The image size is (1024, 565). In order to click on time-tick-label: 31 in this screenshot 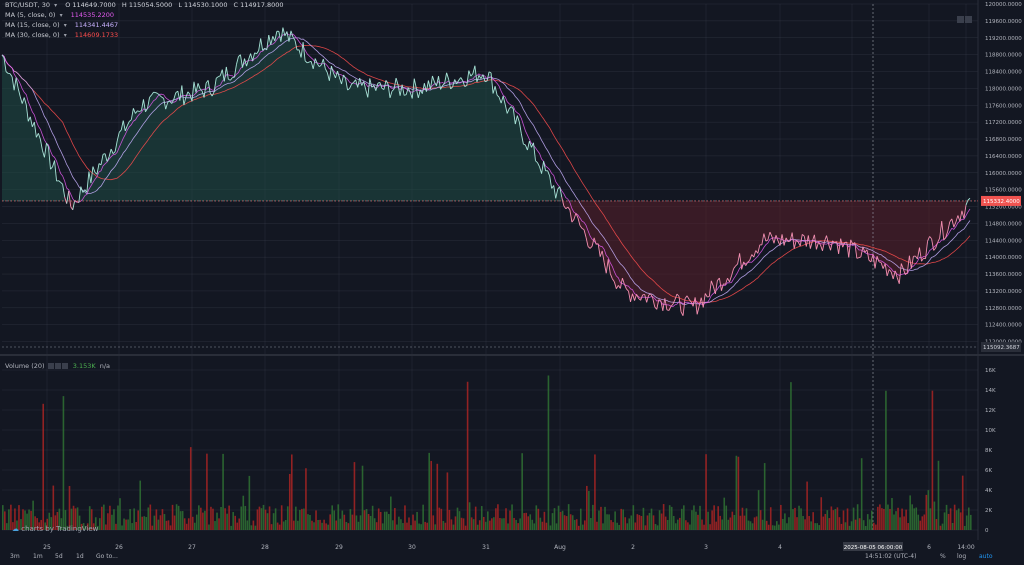, I will do `click(486, 547)`.